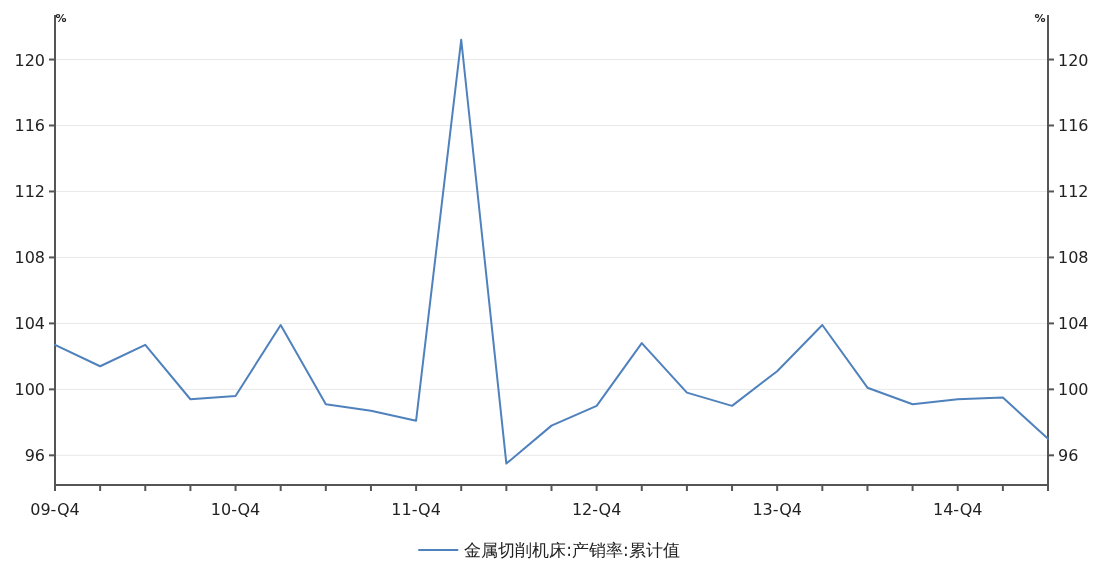 The height and width of the screenshot is (561, 1102). I want to click on y-tick-label: 100, so click(29, 390).